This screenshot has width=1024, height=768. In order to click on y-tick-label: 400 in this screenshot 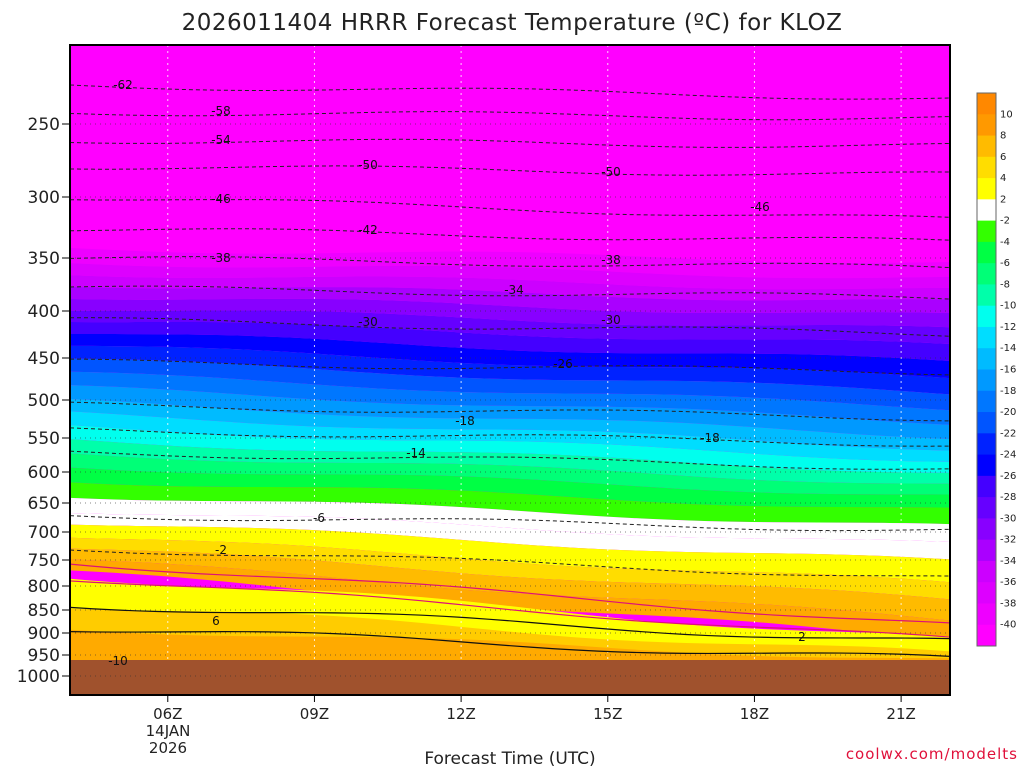, I will do `click(44, 312)`.